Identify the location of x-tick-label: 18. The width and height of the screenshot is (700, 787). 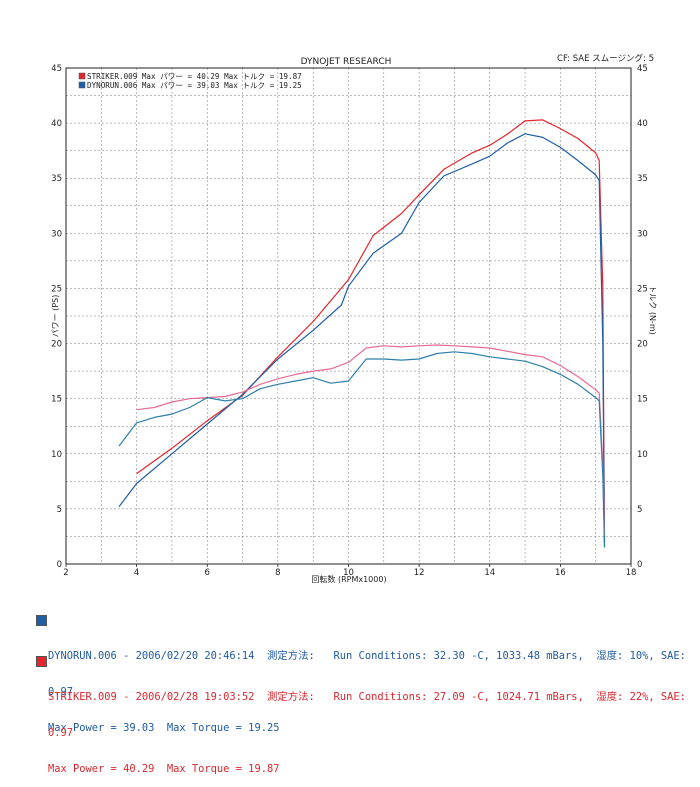
(631, 573).